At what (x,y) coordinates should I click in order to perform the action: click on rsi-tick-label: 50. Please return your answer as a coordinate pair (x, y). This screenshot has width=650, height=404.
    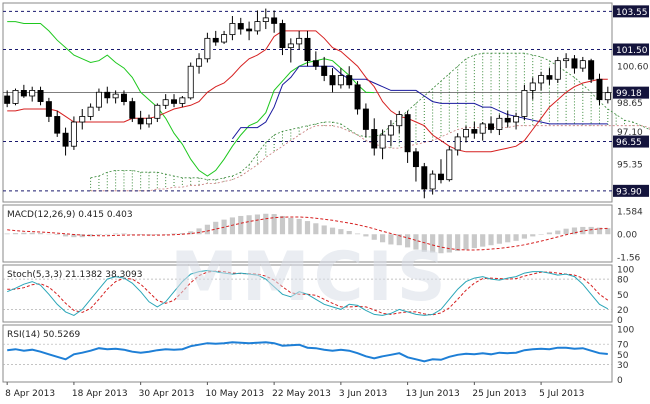
    Looking at the image, I should click on (623, 356).